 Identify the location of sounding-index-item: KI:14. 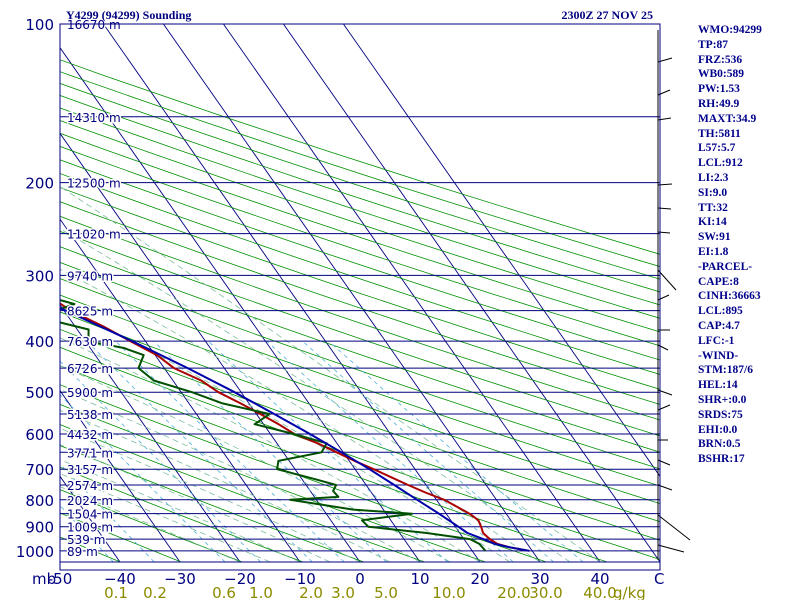
(712, 222).